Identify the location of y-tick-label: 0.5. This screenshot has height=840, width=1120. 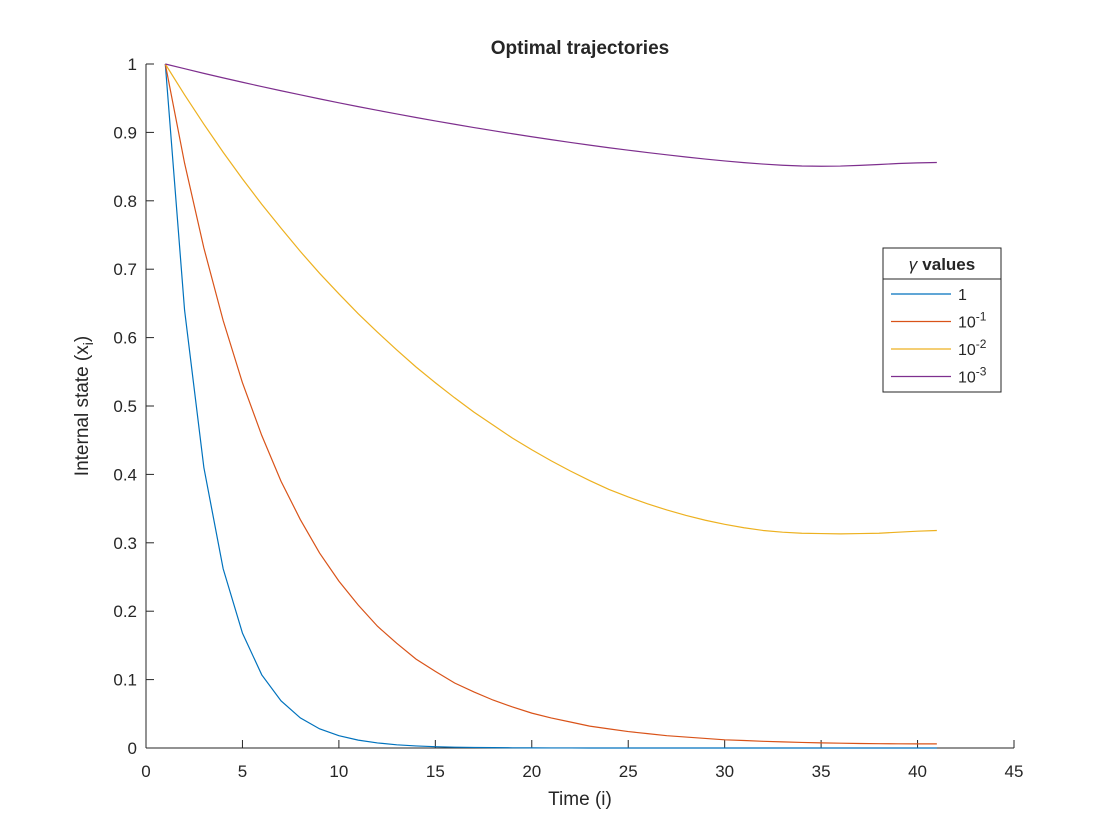
(125, 406).